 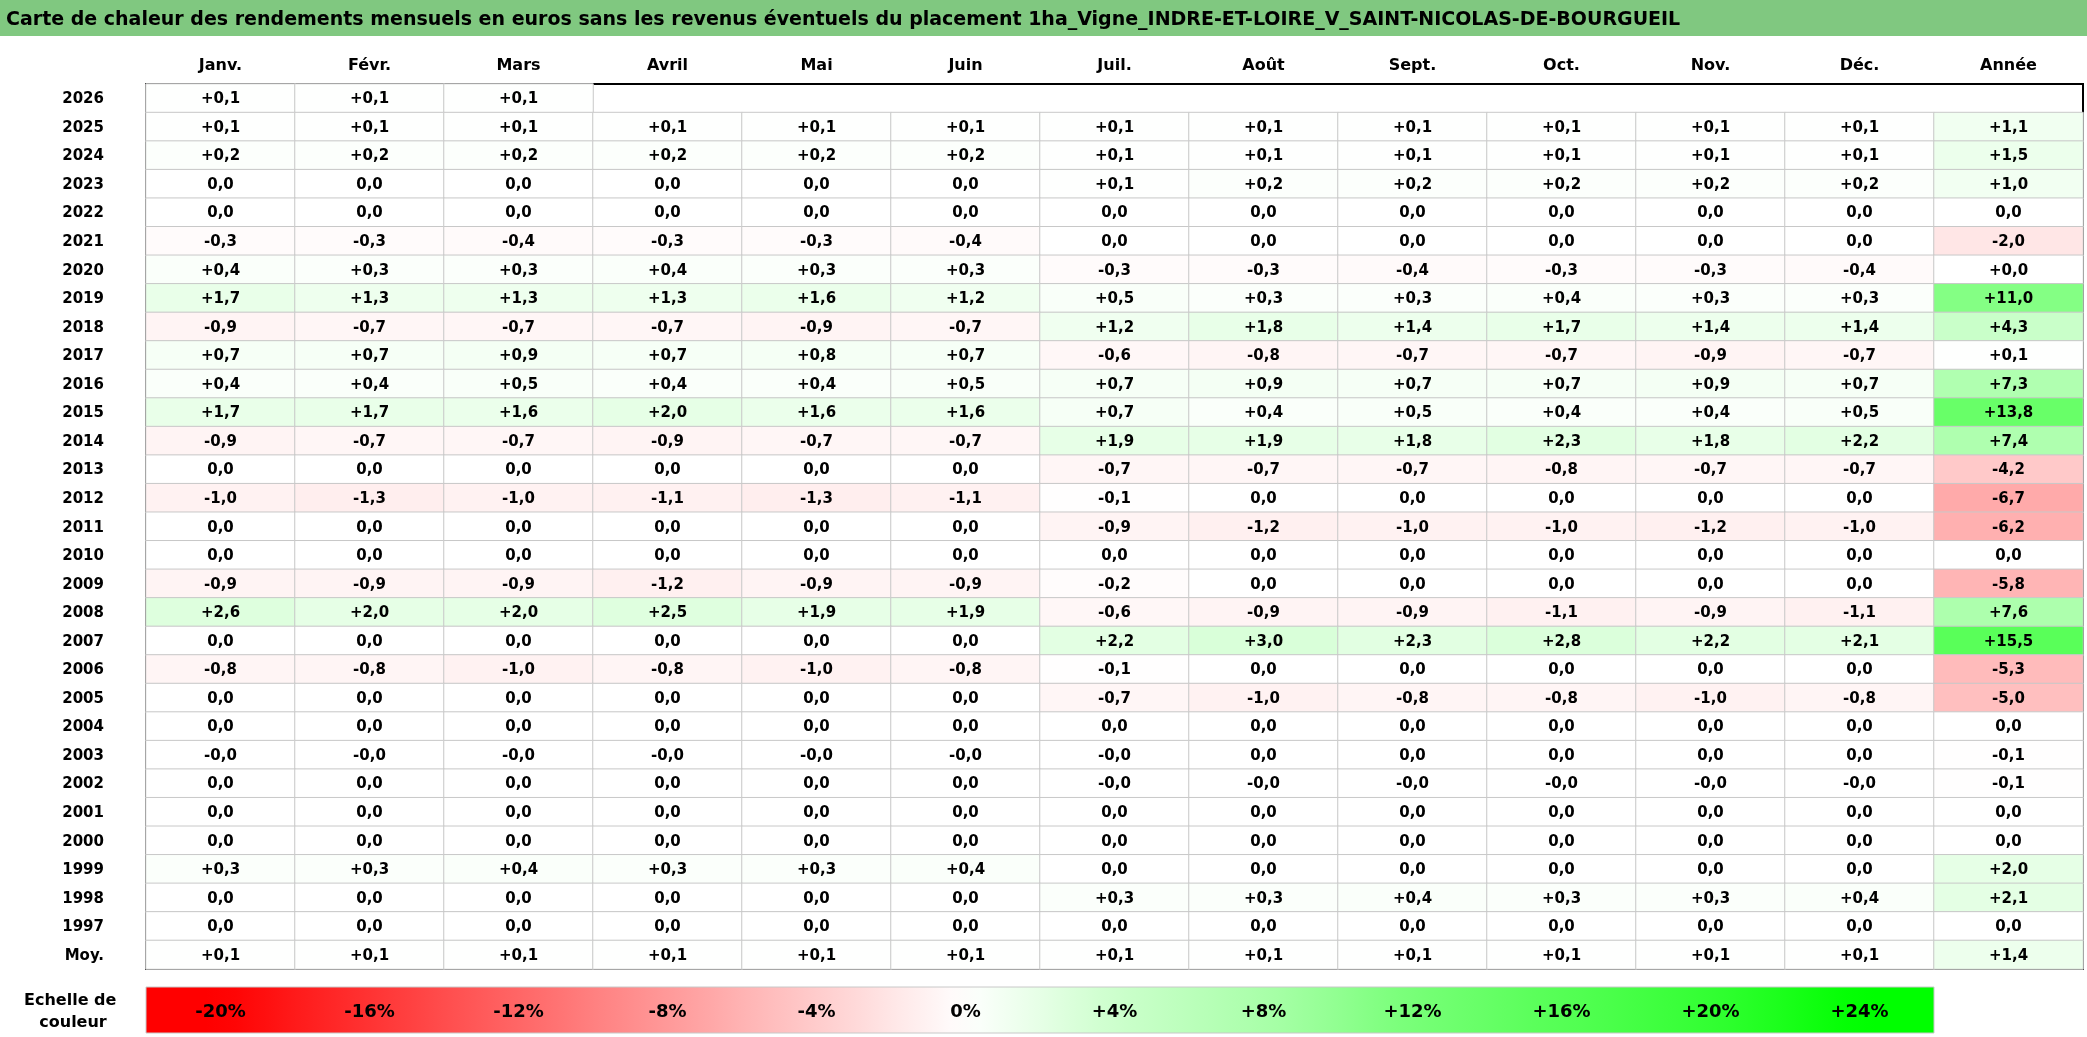 What do you see at coordinates (84, 954) in the screenshot?
I see `y-tick-label: Moy.` at bounding box center [84, 954].